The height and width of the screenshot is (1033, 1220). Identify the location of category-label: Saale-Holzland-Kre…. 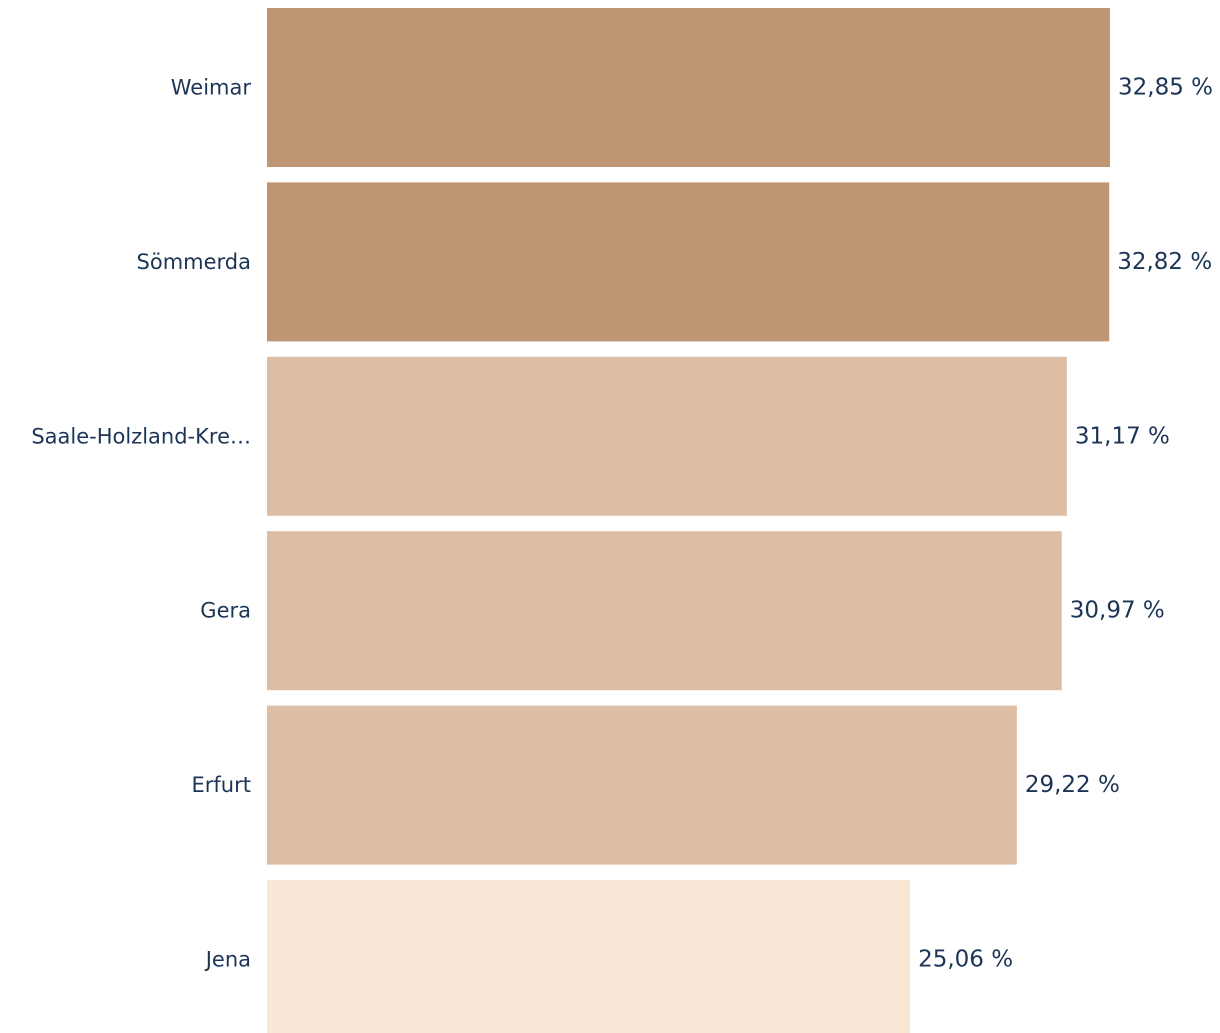
(141, 436).